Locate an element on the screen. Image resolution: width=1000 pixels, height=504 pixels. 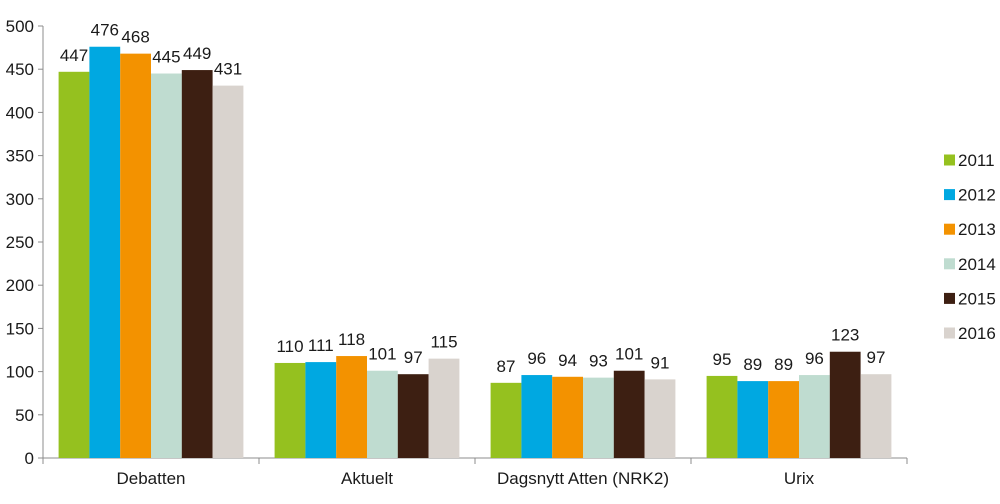
data-label: 468 is located at coordinates (135, 37).